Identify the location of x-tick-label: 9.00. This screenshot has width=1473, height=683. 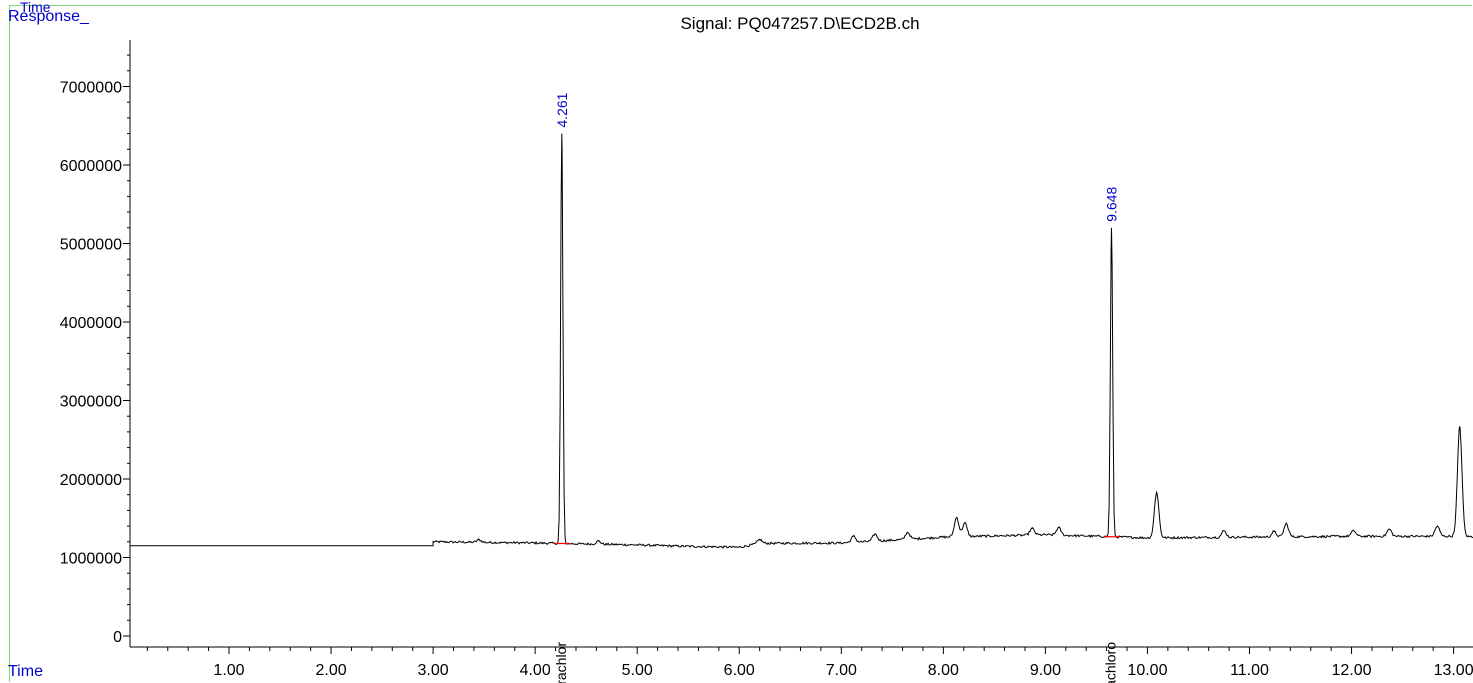
(1045, 670).